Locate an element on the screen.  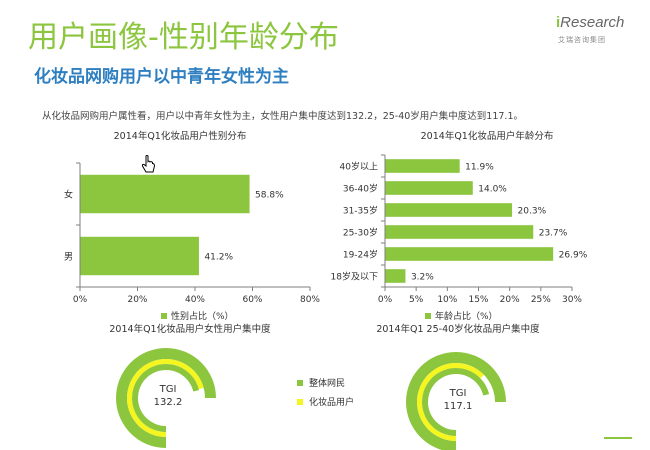
tgi-ring is located at coordinates (450, 402).